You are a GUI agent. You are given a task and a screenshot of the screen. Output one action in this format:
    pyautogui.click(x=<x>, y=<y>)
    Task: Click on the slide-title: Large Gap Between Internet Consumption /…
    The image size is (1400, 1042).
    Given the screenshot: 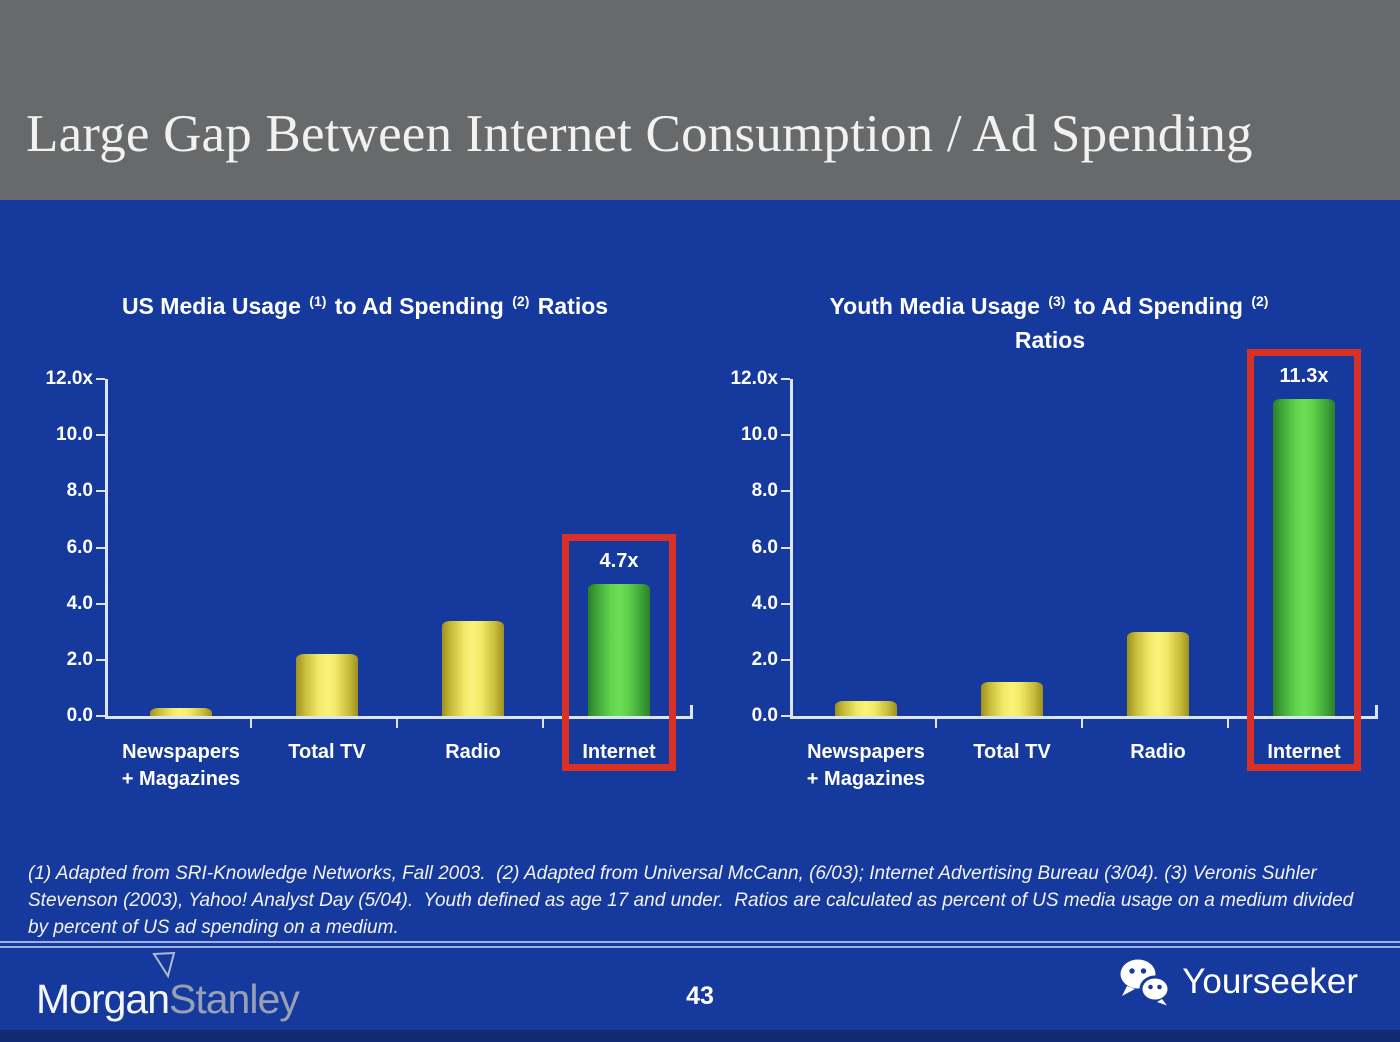 What is the action you would take?
    pyautogui.click(x=639, y=134)
    